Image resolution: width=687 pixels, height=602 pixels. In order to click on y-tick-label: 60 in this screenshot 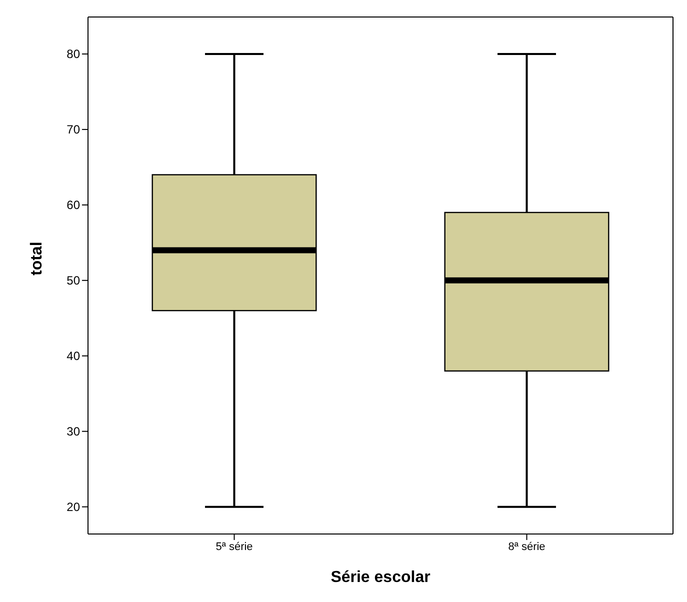, I will do `click(73, 205)`.